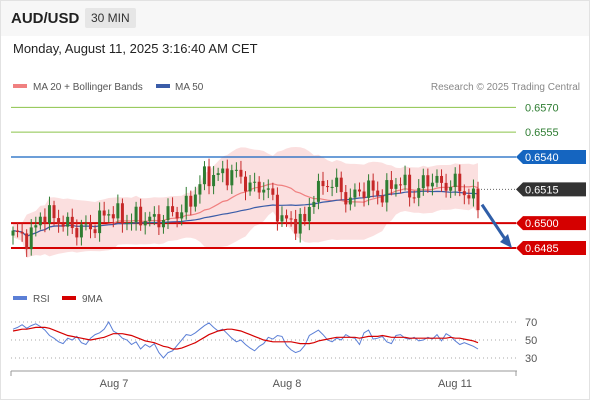 This screenshot has width=590, height=400. What do you see at coordinates (163, 86) in the screenshot?
I see `ma50-legend-swatch` at bounding box center [163, 86].